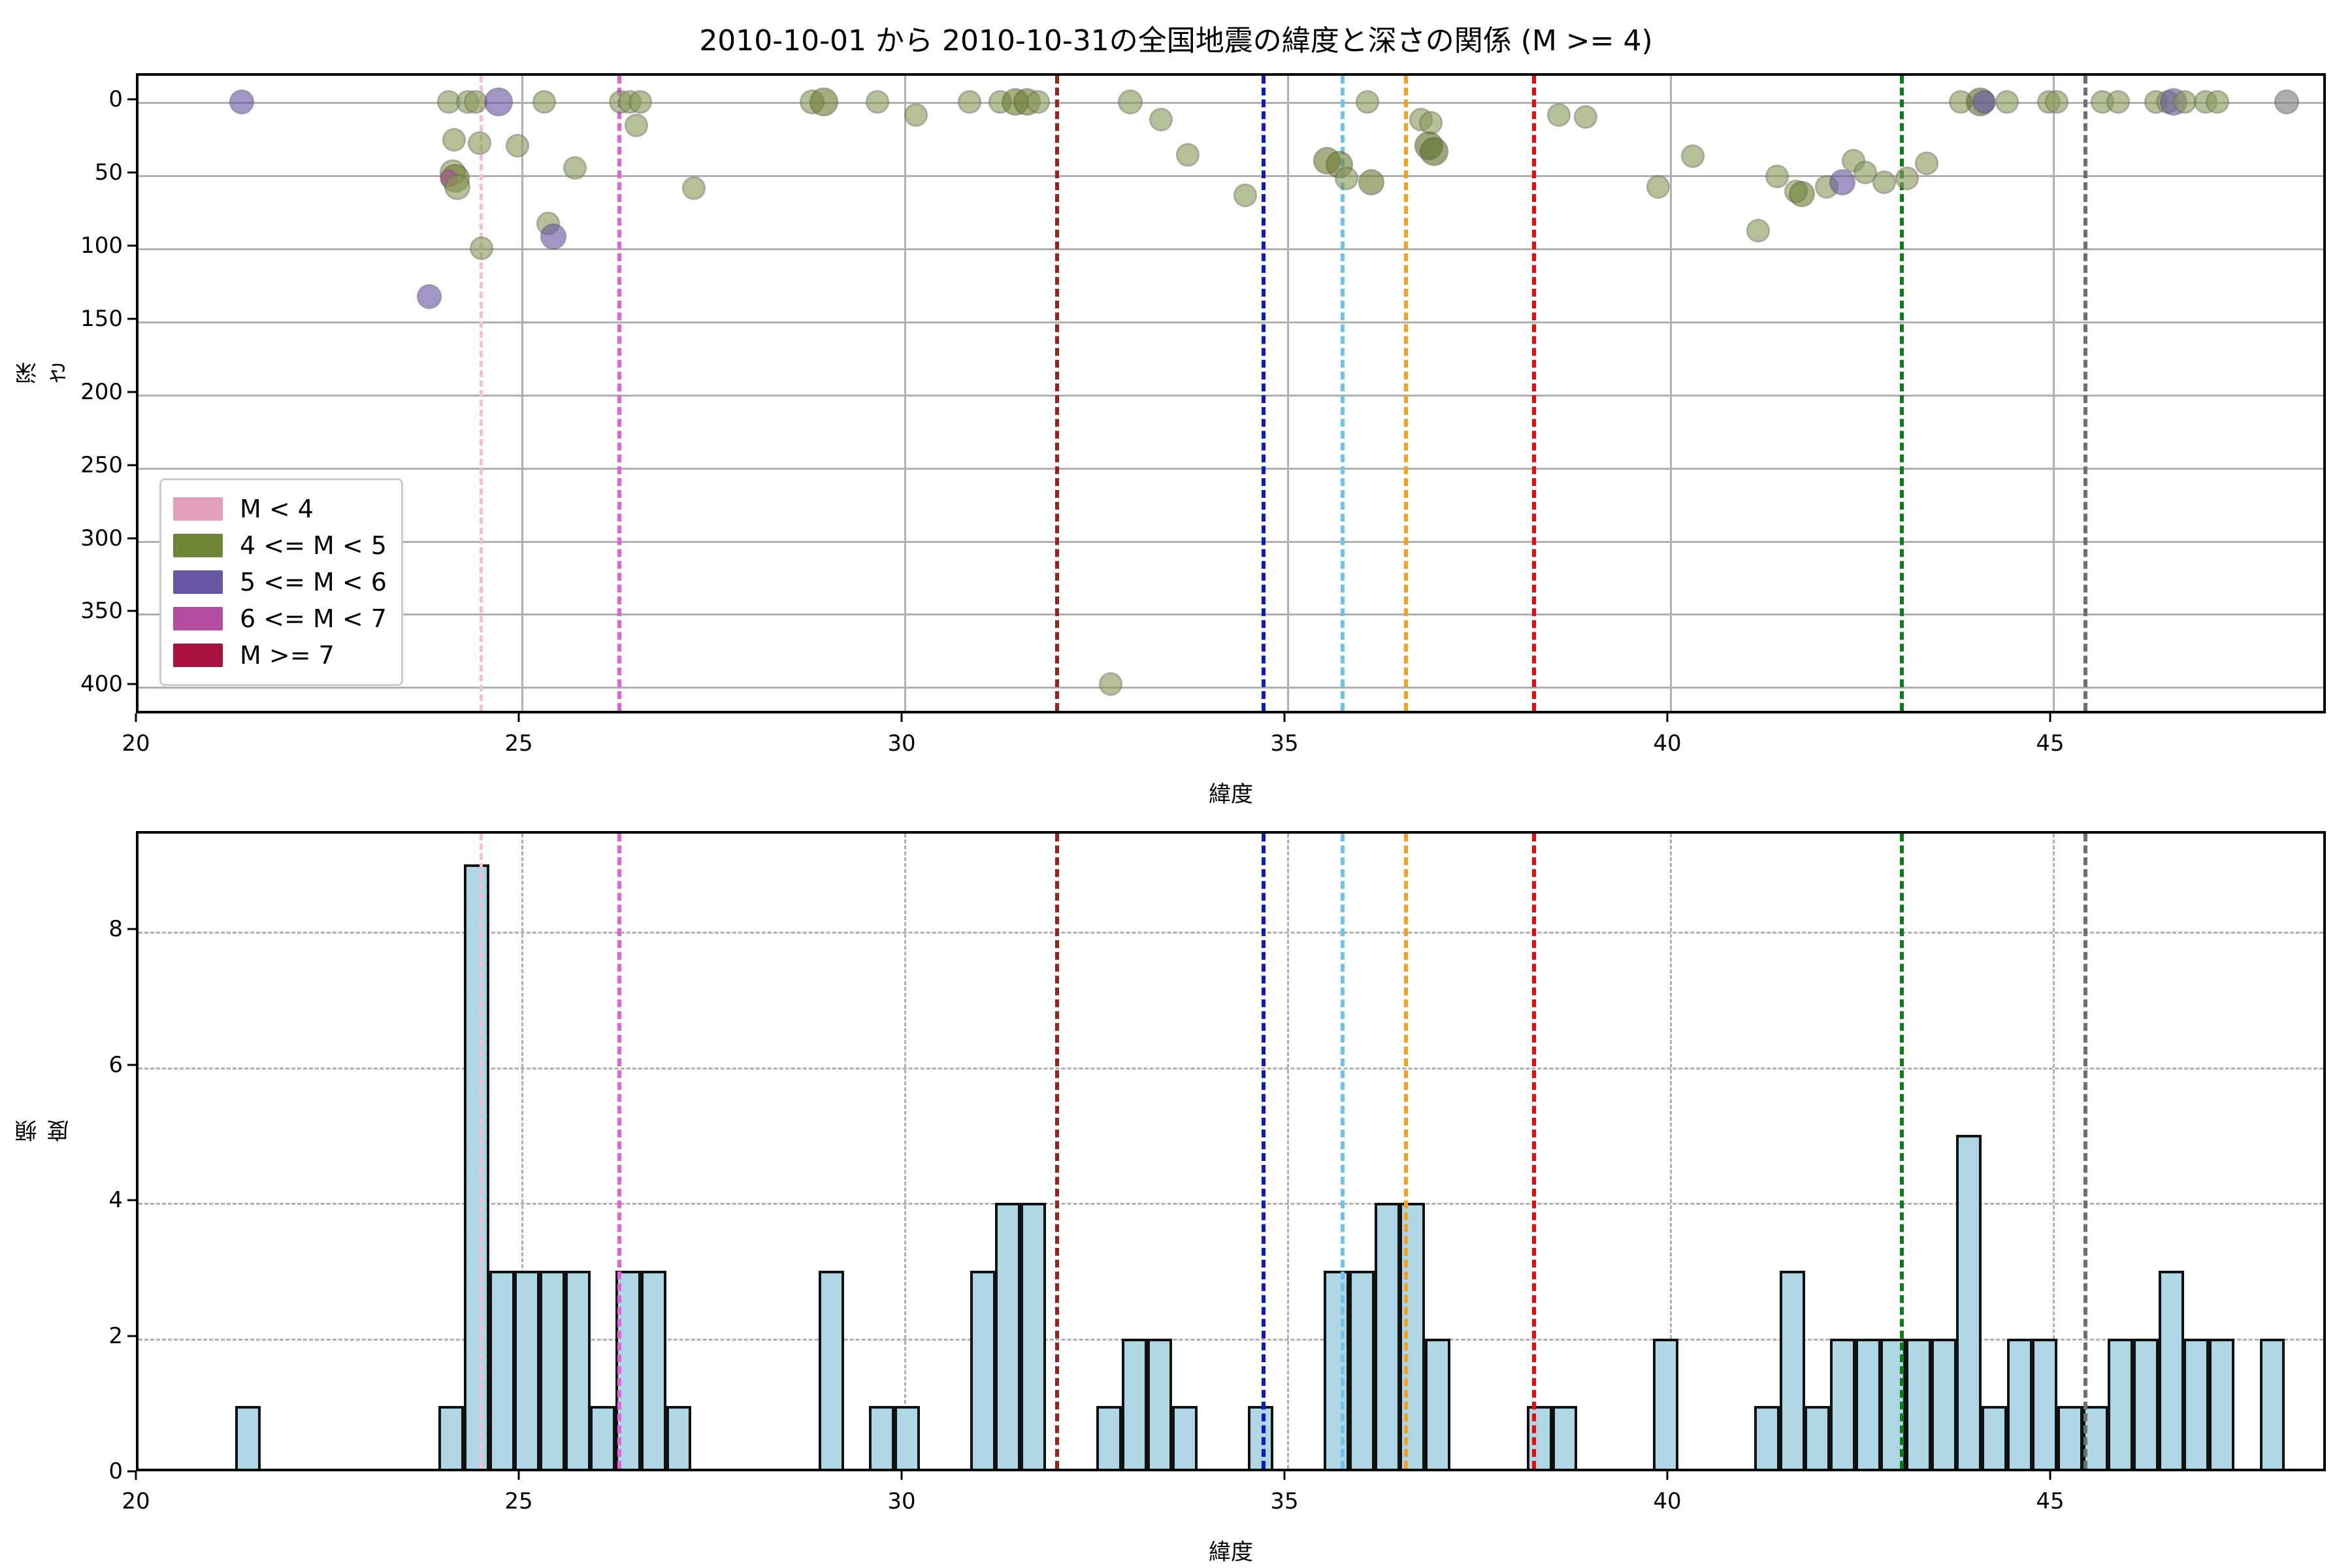 The image size is (2352, 1568). I want to click on histogram-xaxis-label: 緯度, so click(1231, 1552).